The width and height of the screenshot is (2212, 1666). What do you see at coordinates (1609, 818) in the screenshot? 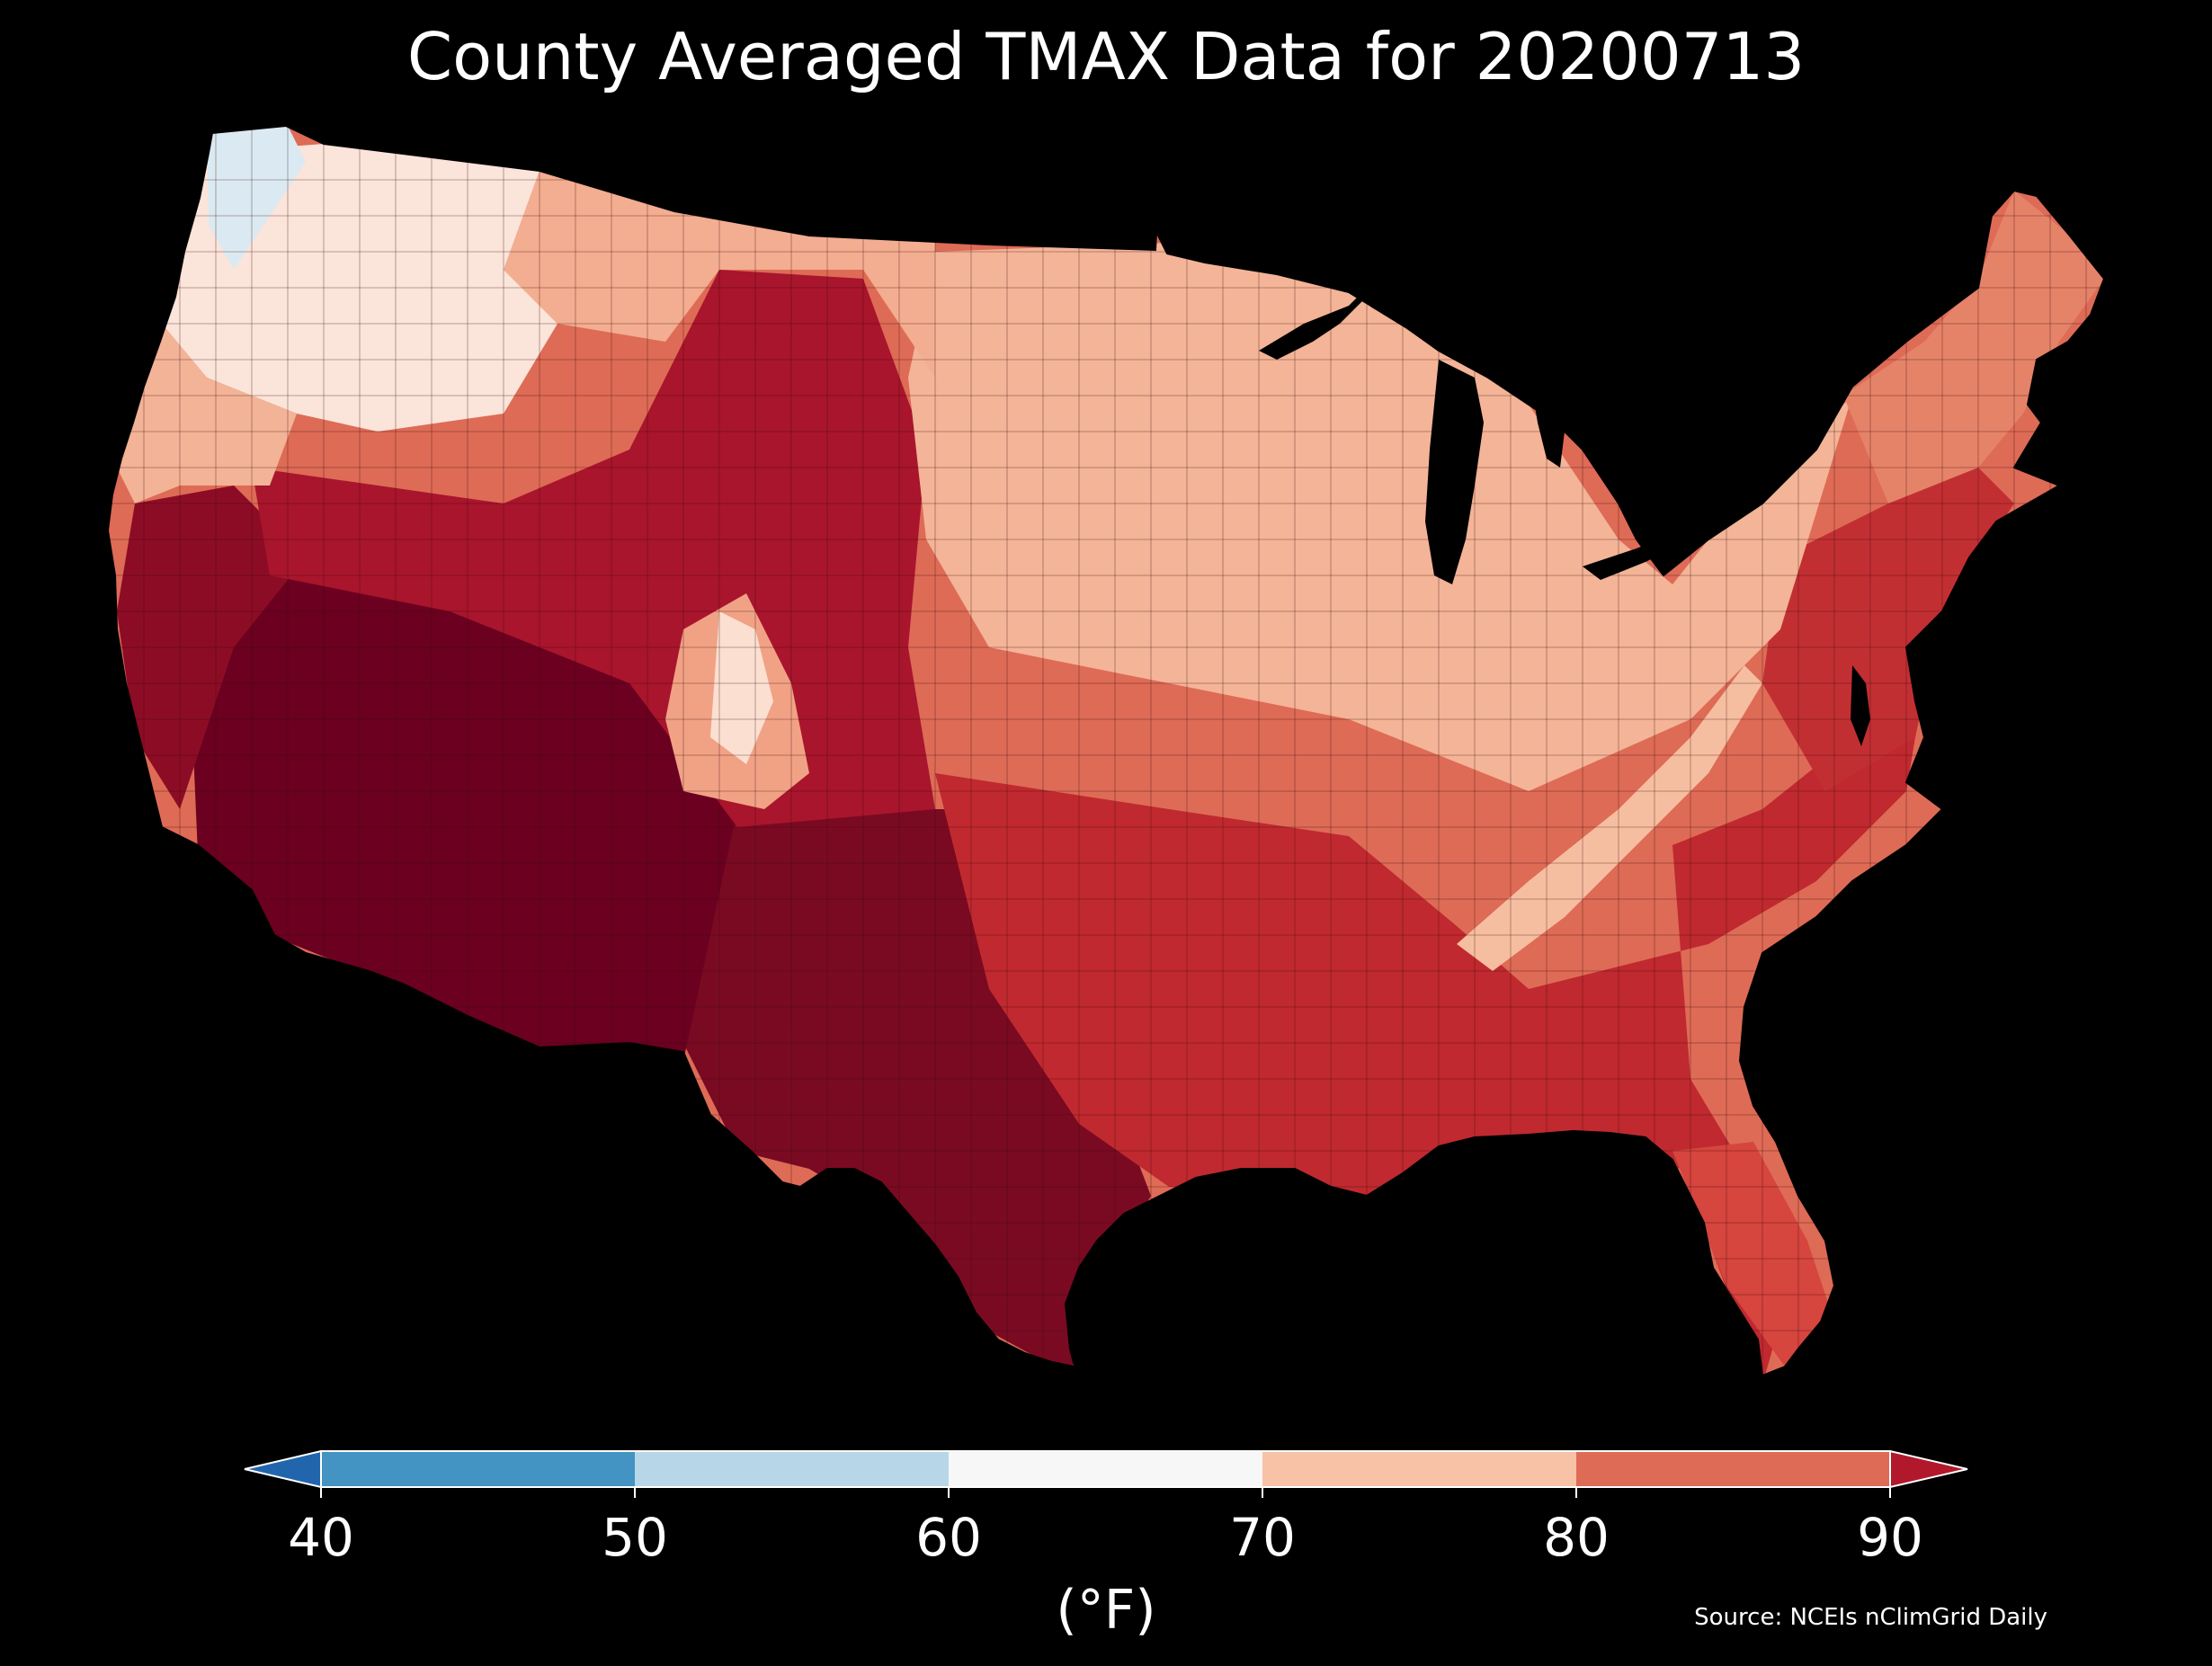
I see `region-appalachians` at bounding box center [1609, 818].